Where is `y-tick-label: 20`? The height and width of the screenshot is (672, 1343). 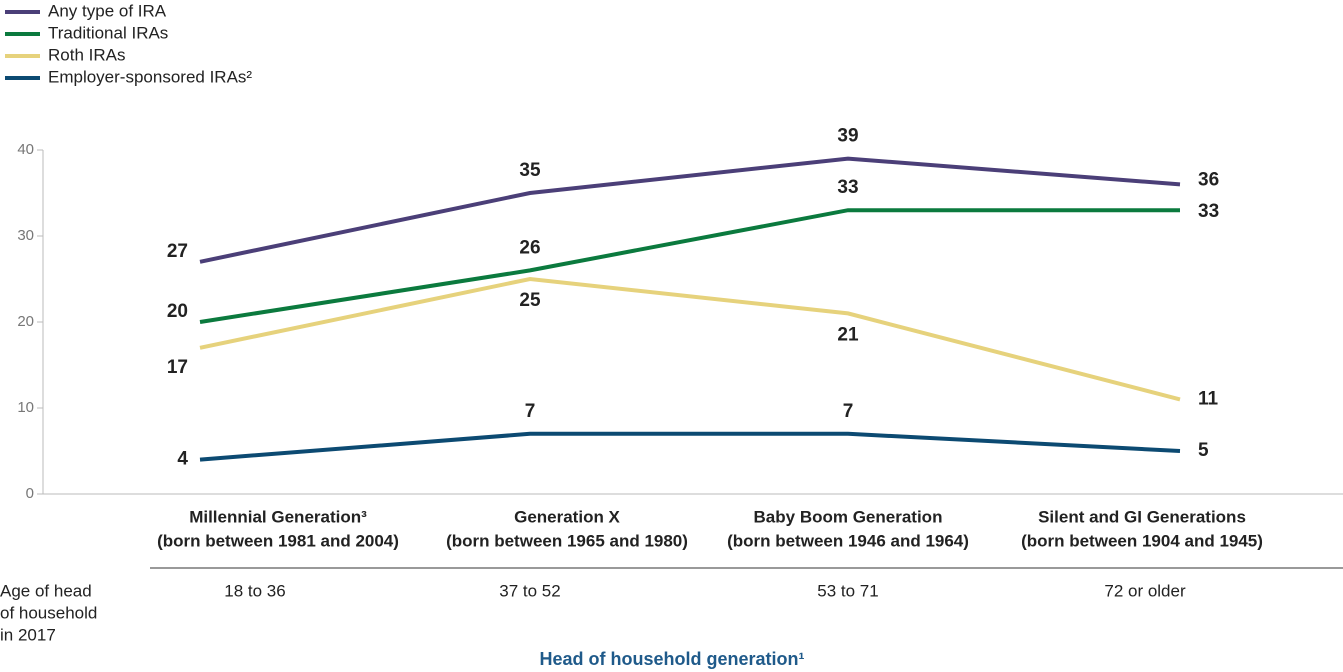
y-tick-label: 20 is located at coordinates (25, 321).